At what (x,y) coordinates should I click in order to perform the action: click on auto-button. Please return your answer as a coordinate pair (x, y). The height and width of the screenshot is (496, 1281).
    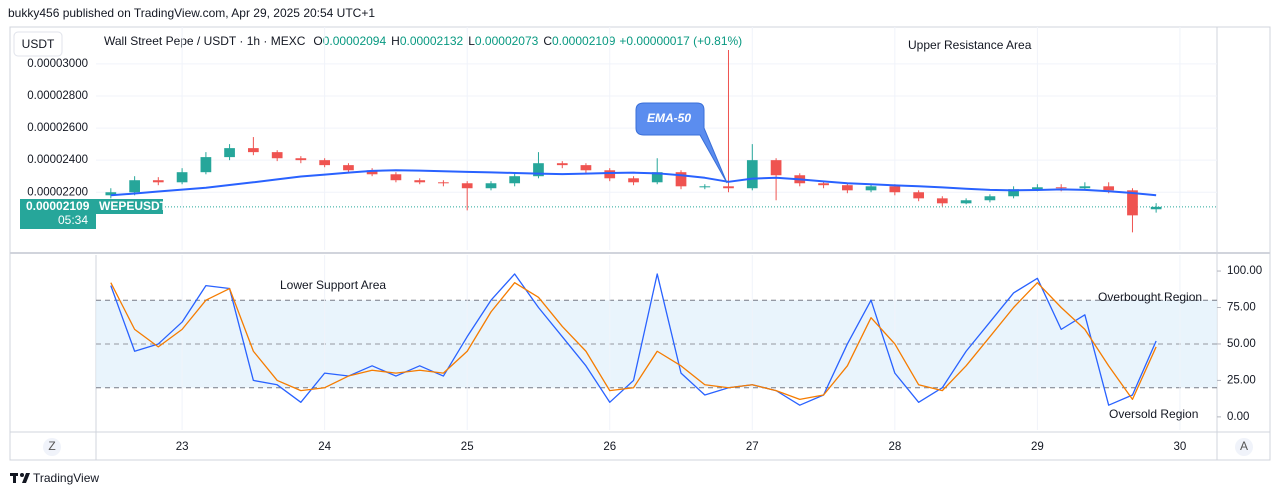
    Looking at the image, I should click on (1244, 447).